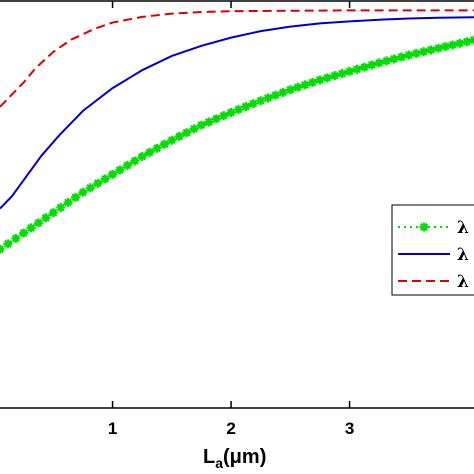 The width and height of the screenshot is (474, 474). What do you see at coordinates (244, 457) in the screenshot?
I see `x-axis-title-unit: (μm)` at bounding box center [244, 457].